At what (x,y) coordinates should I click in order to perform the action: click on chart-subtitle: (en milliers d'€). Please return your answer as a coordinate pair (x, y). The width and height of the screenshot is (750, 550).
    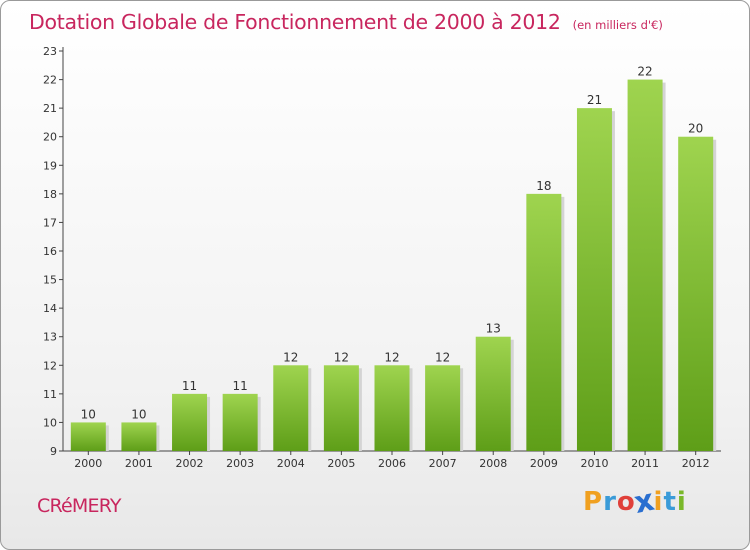
    Looking at the image, I should click on (617, 25).